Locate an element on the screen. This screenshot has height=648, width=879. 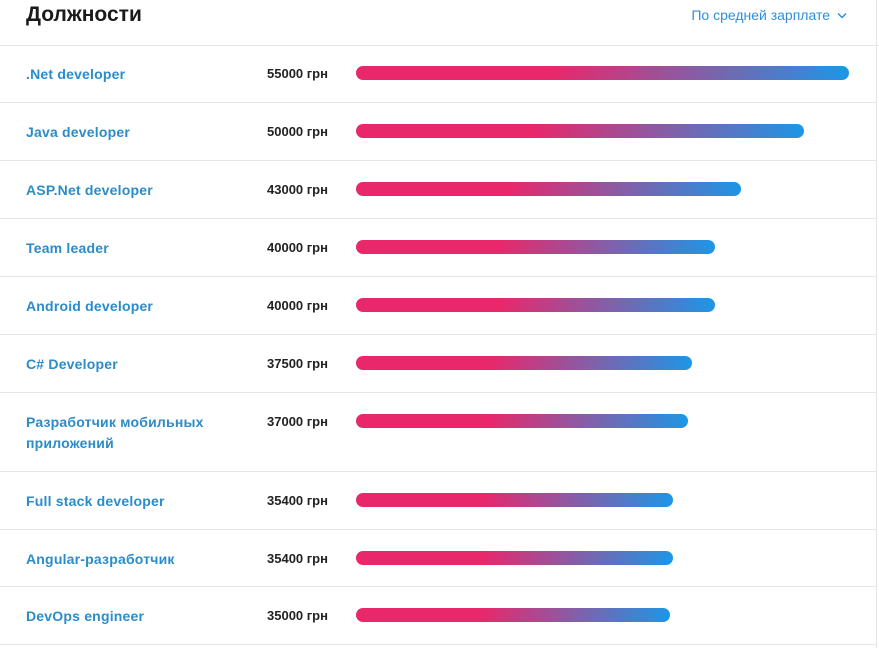
chevron-down-icon is located at coordinates (842, 15).